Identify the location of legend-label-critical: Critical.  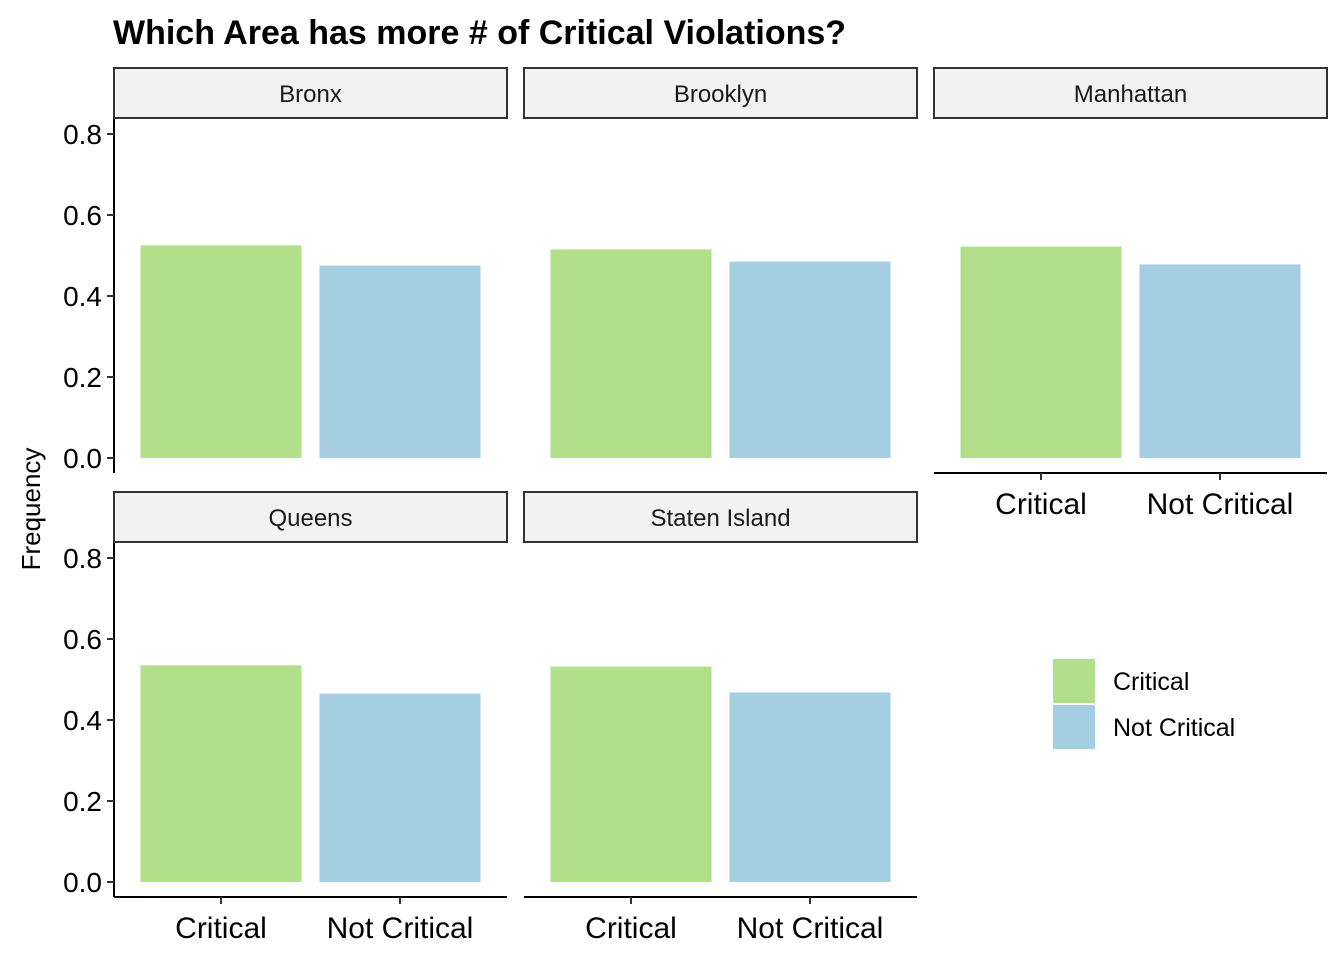
(1151, 682).